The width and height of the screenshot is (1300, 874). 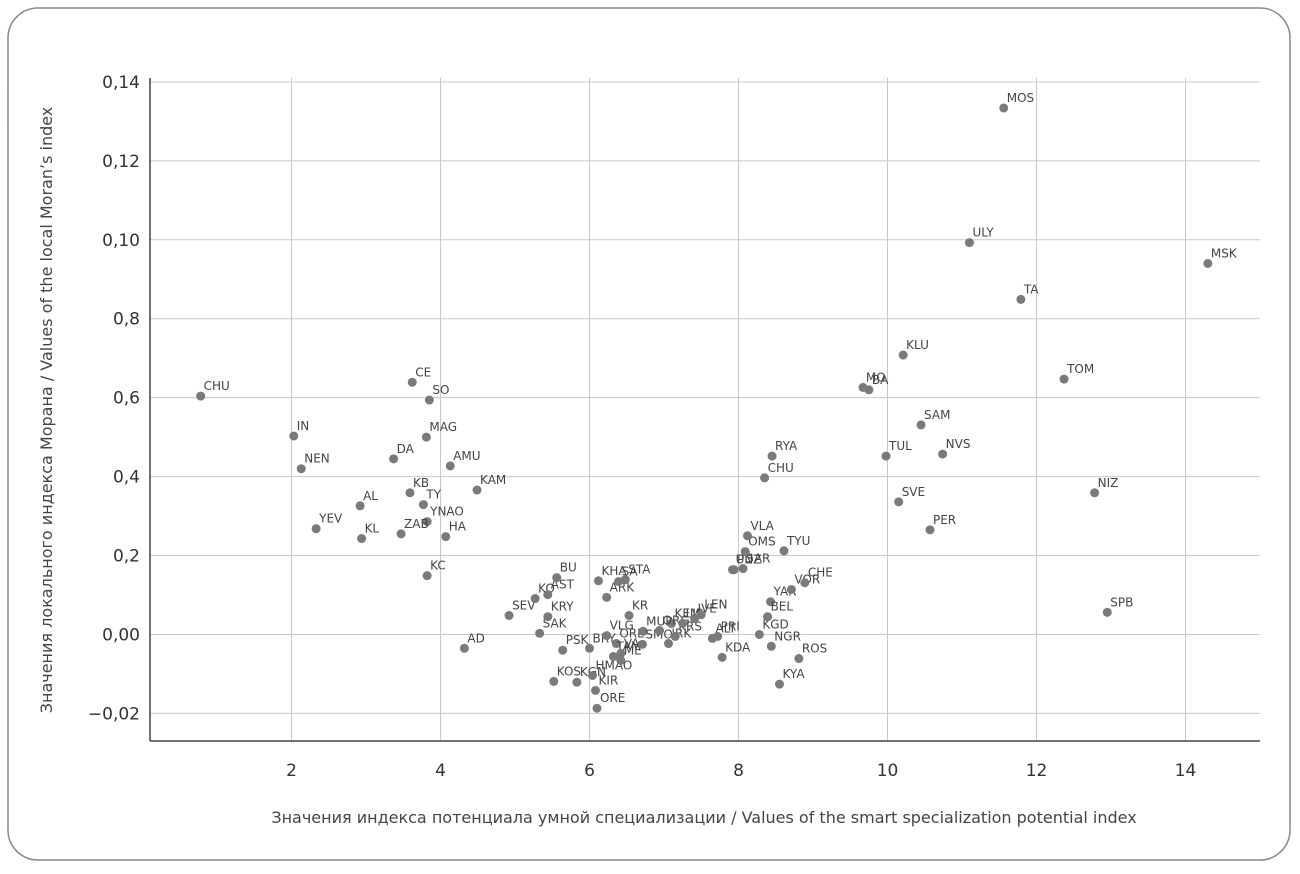 What do you see at coordinates (440, 771) in the screenshot?
I see `x-tick-label: 4` at bounding box center [440, 771].